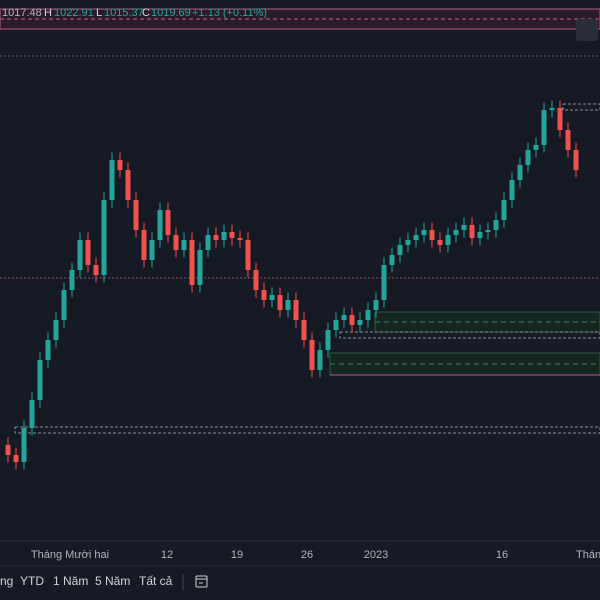 The height and width of the screenshot is (600, 600). Describe the element at coordinates (70, 555) in the screenshot. I see `x-tick-label: Tháng Mười hai` at that location.